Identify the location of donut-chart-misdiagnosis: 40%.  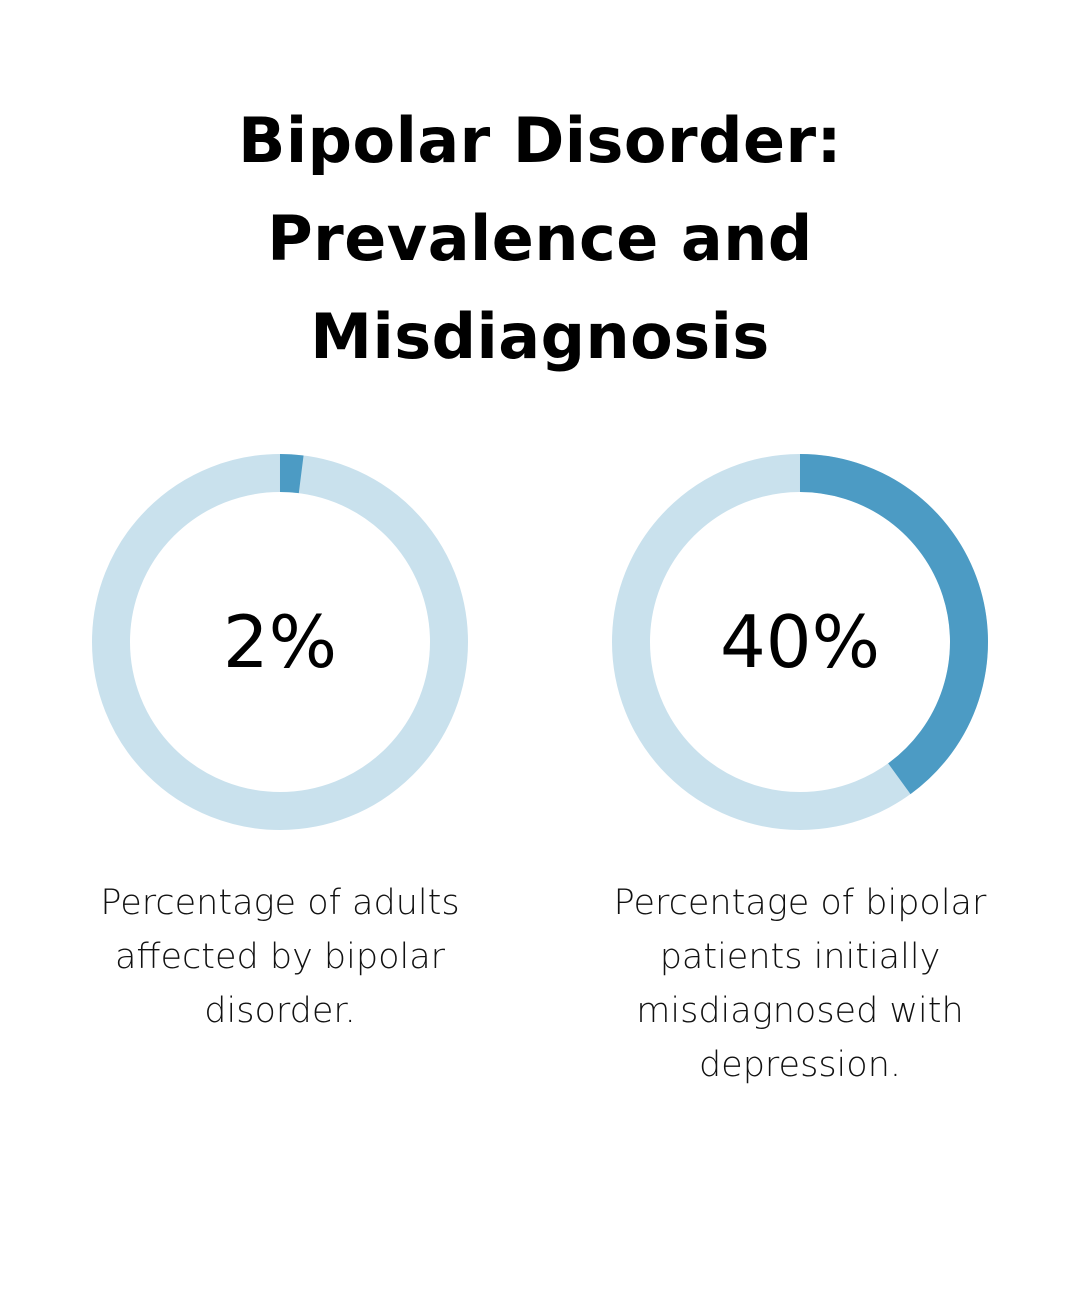
(800, 642).